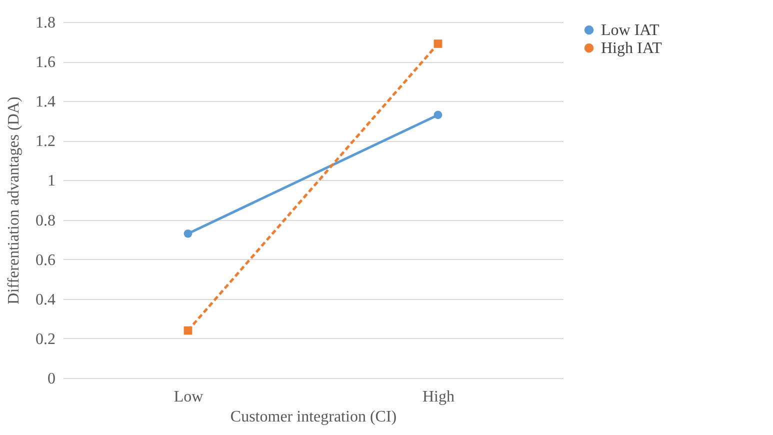 Image resolution: width=773 pixels, height=435 pixels. Describe the element at coordinates (313, 417) in the screenshot. I see `x-axis-title: Customer integration (CI)` at that location.